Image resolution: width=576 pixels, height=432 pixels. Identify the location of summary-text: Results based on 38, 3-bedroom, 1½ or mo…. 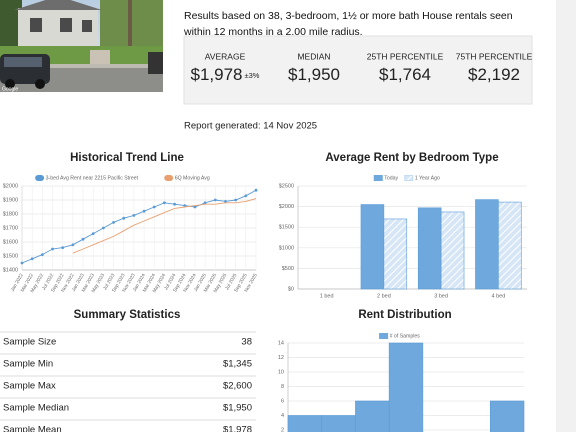
(348, 24).